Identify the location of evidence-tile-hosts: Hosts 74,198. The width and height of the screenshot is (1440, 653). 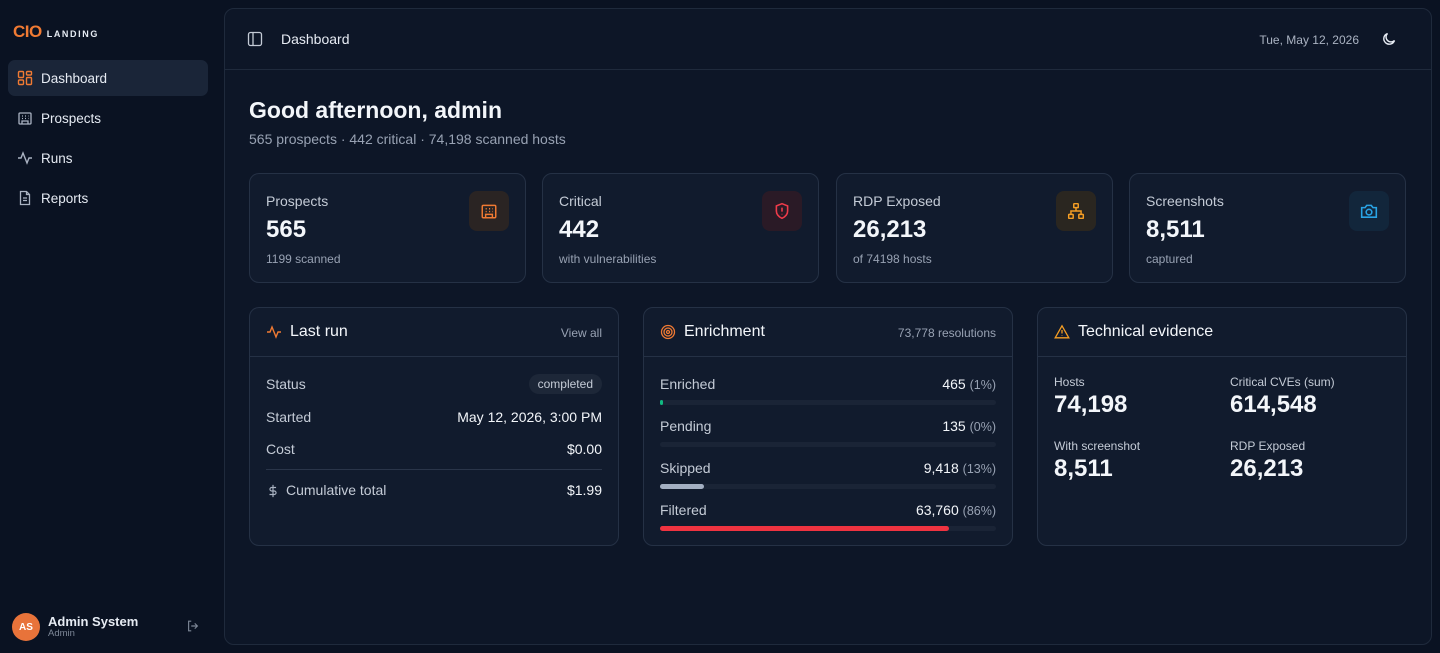
(1090, 397).